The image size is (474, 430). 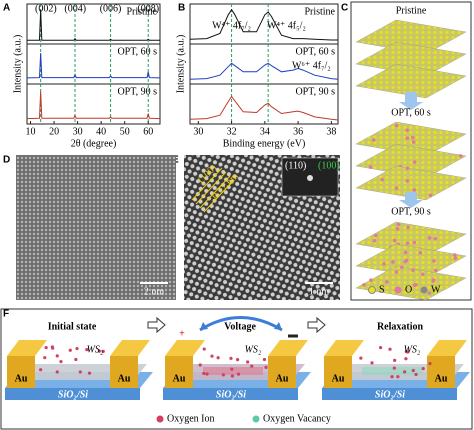 I want to click on plot-frame, so click(x=93, y=64).